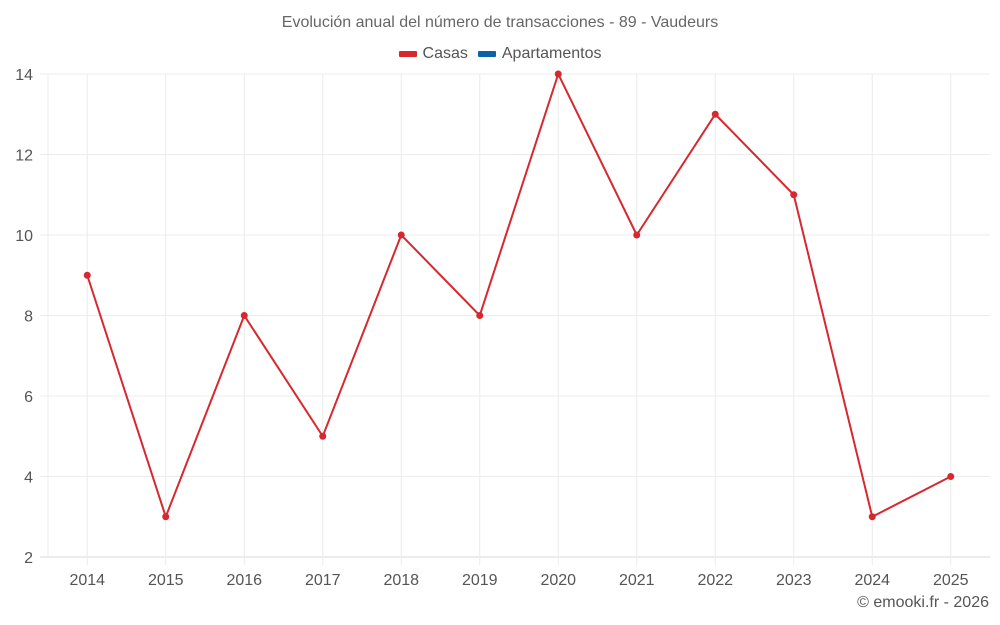  What do you see at coordinates (24, 236) in the screenshot?
I see `y-tick-label: 10` at bounding box center [24, 236].